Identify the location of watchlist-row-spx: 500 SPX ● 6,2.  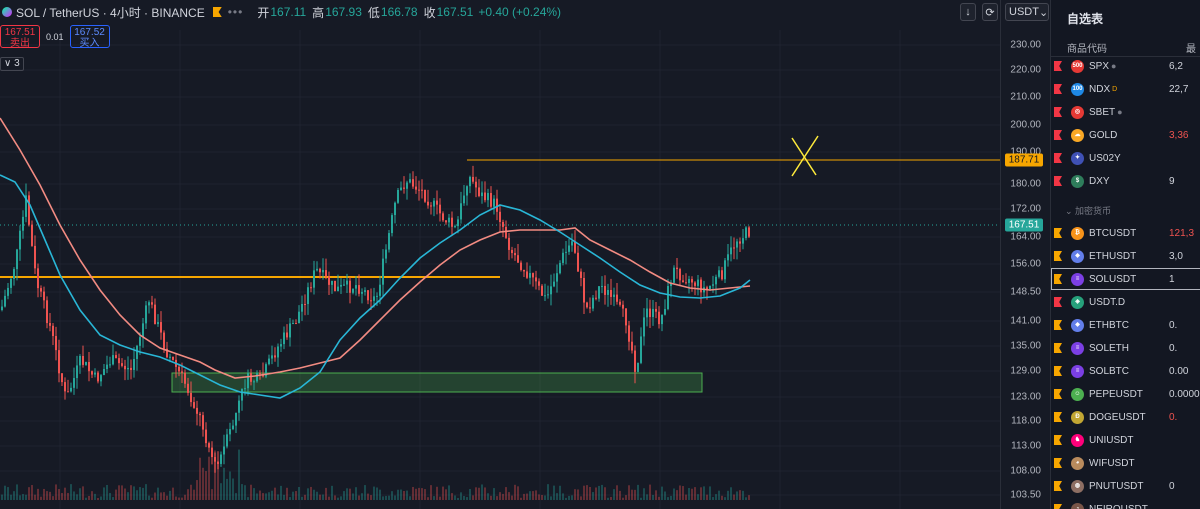
(1125, 66).